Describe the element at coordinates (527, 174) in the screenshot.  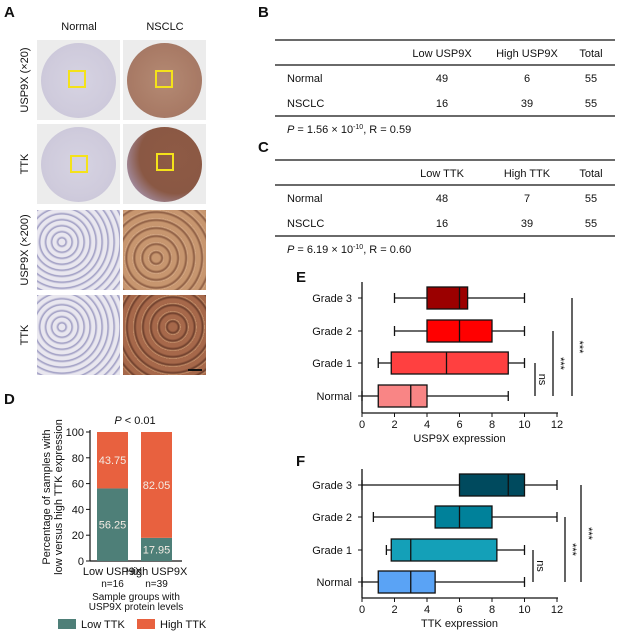
I see `table-header: High TTK` at that location.